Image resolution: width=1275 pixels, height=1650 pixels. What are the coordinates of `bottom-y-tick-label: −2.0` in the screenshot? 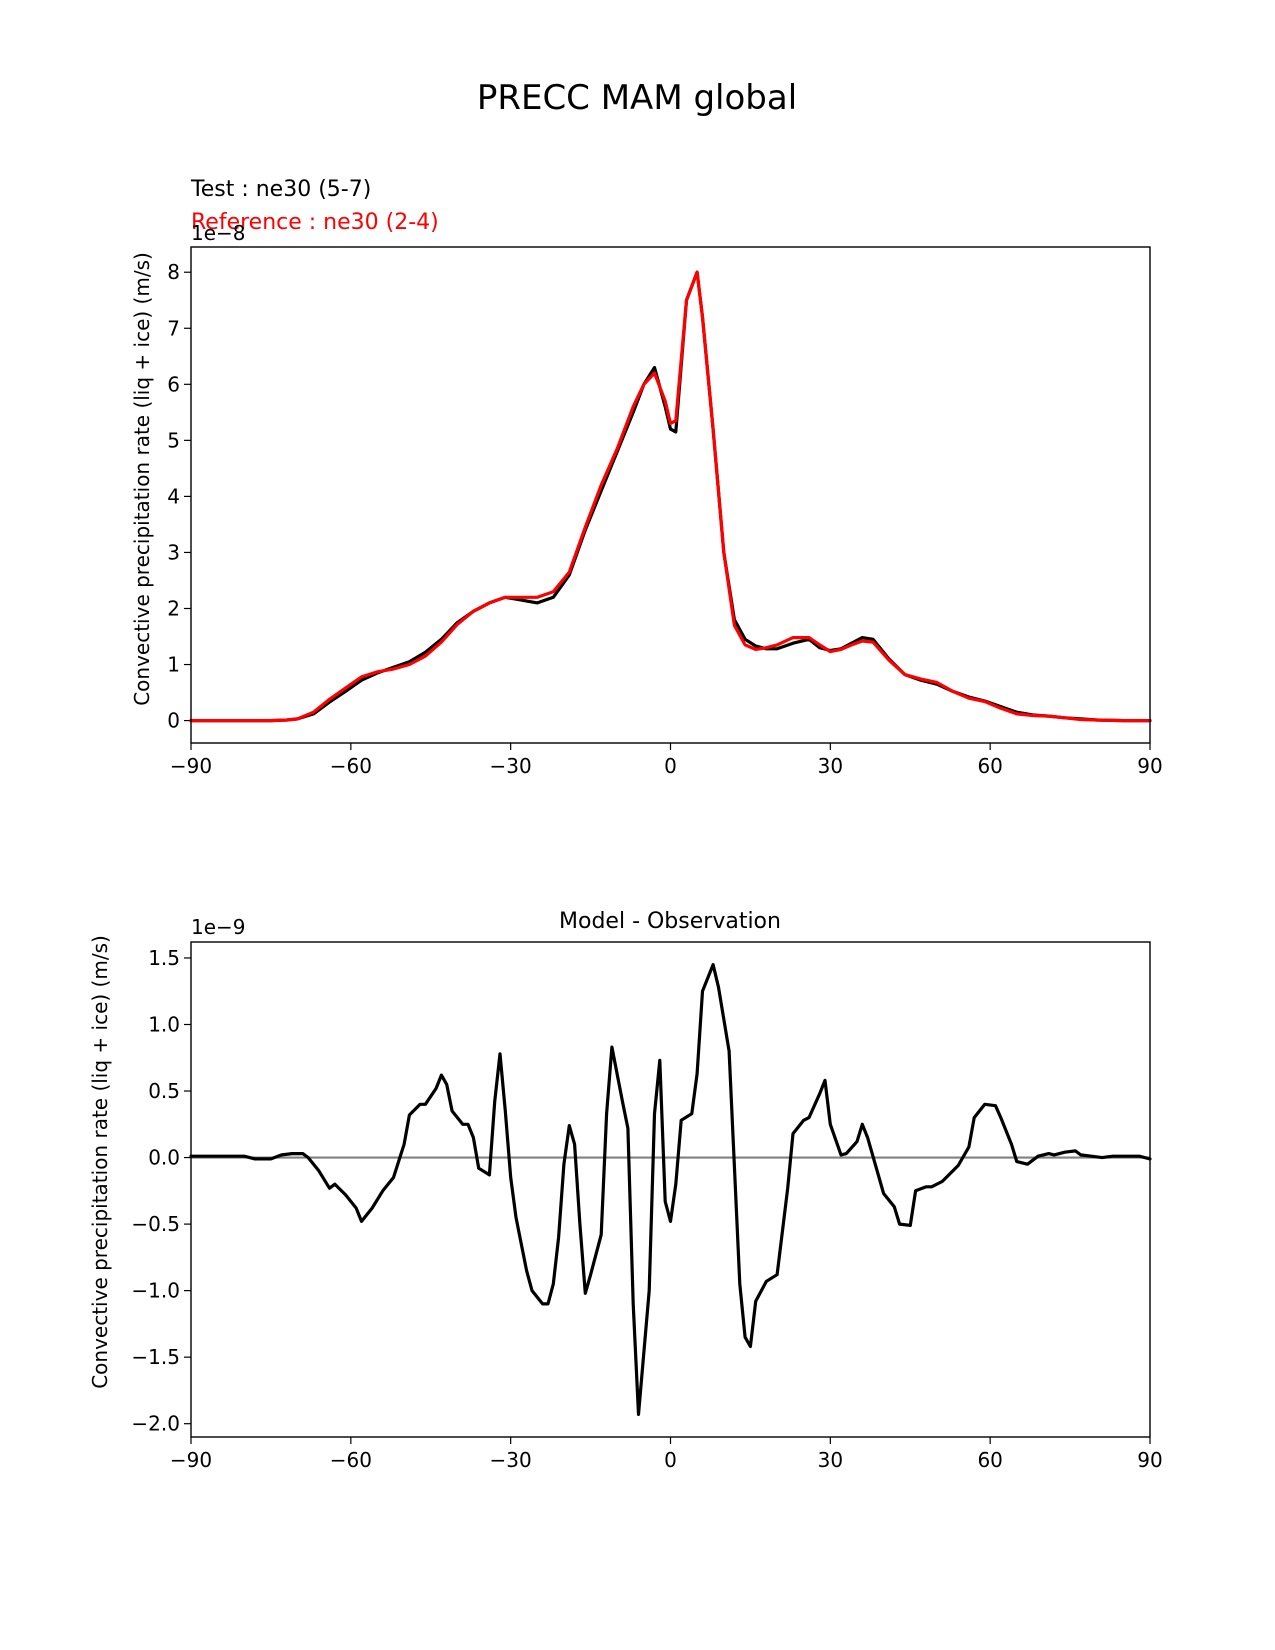 It's located at (155, 1424).